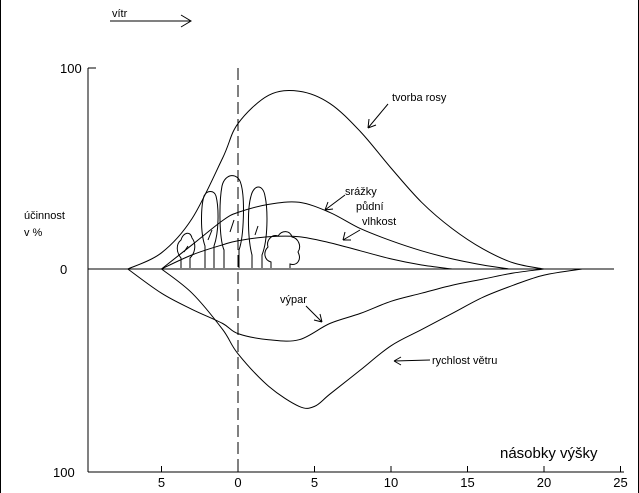  What do you see at coordinates (71, 68) in the screenshot?
I see `y-tick-label-top: 100` at bounding box center [71, 68].